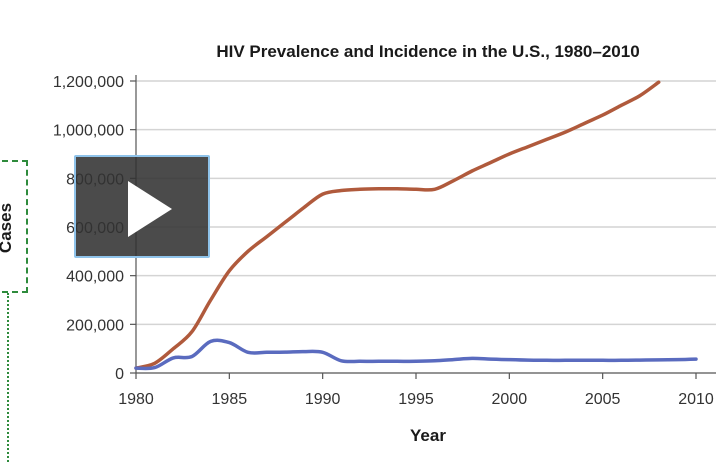 This screenshot has height=462, width=720. What do you see at coordinates (7, 228) in the screenshot?
I see `y-axis-title: Cases` at bounding box center [7, 228].